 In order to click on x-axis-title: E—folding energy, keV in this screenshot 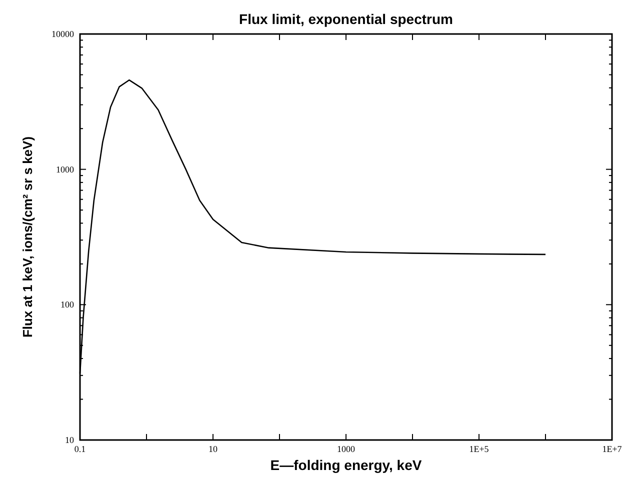, I will do `click(346, 465)`.